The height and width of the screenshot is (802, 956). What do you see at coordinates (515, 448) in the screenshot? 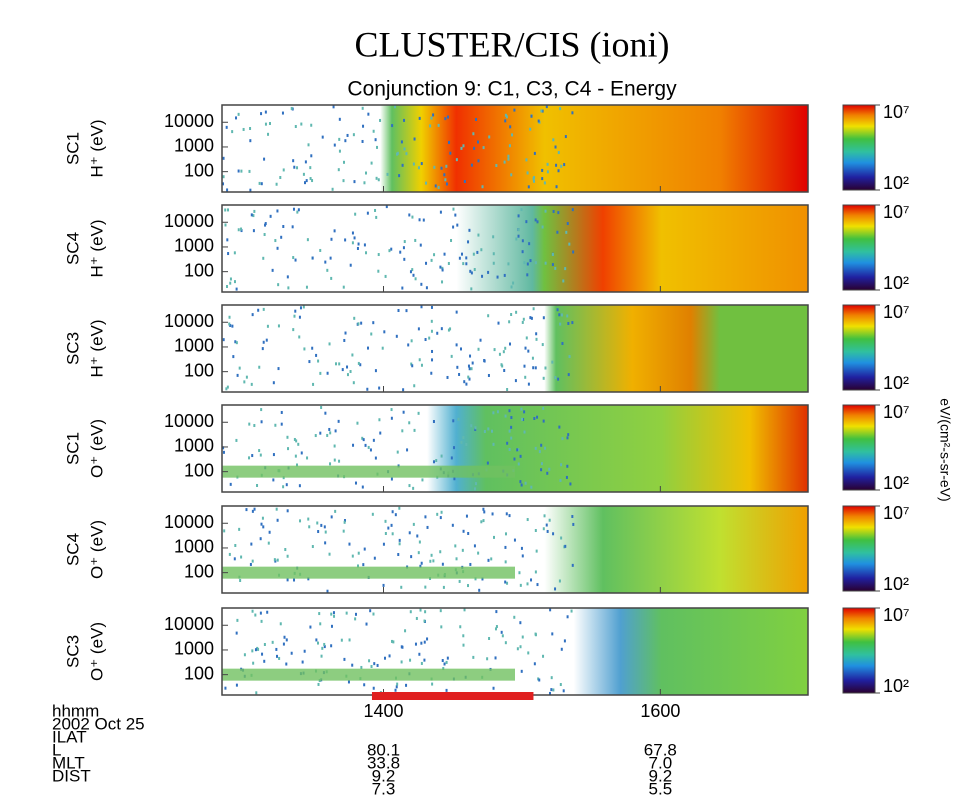
I see `panel-frame` at bounding box center [515, 448].